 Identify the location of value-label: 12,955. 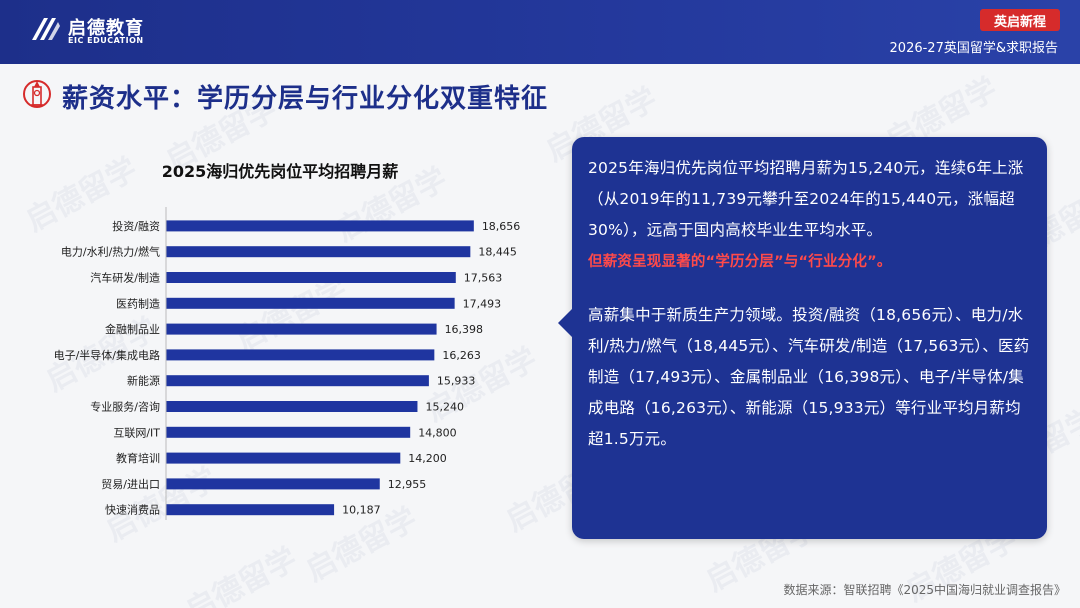
(407, 484).